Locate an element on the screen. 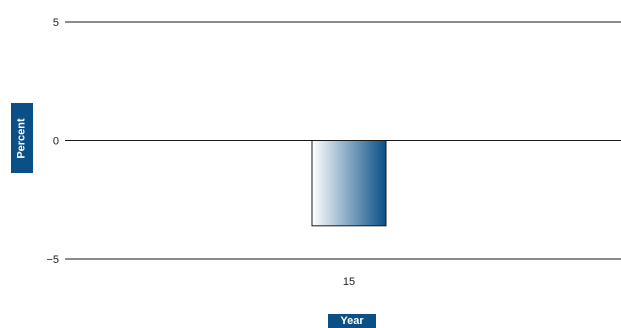 The width and height of the screenshot is (621, 328). y-tick-label: −5 is located at coordinates (52, 260).